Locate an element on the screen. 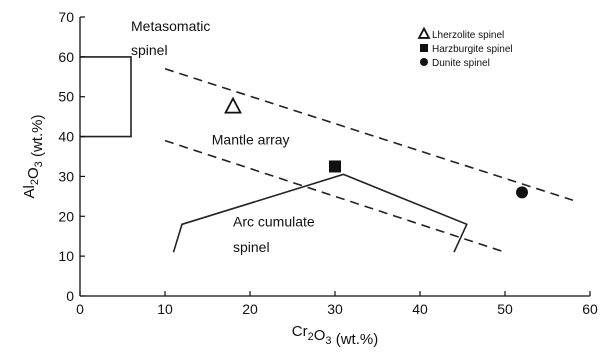 The image size is (612, 353). legend-label-dunite-spinel: Dunite spinel is located at coordinates (461, 63).